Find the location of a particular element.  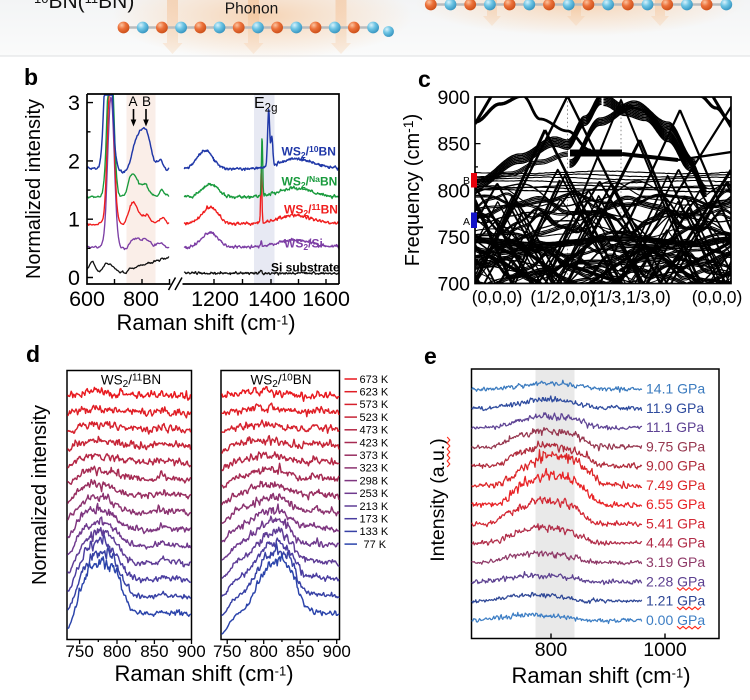

svg-text: 11.1 GPa is located at coordinates (675, 427).